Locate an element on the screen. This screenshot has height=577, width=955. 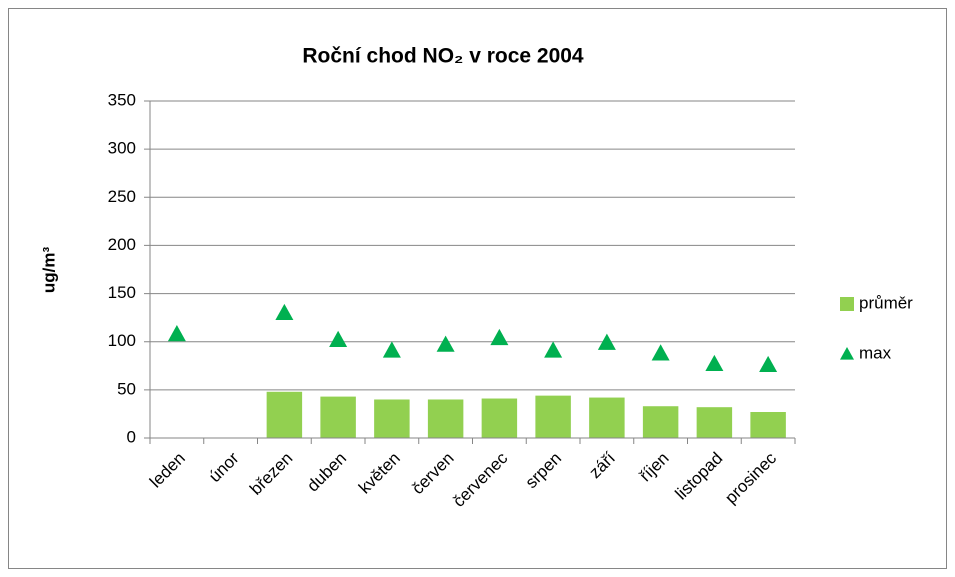
y-tick-label: 300 is located at coordinates (122, 148).